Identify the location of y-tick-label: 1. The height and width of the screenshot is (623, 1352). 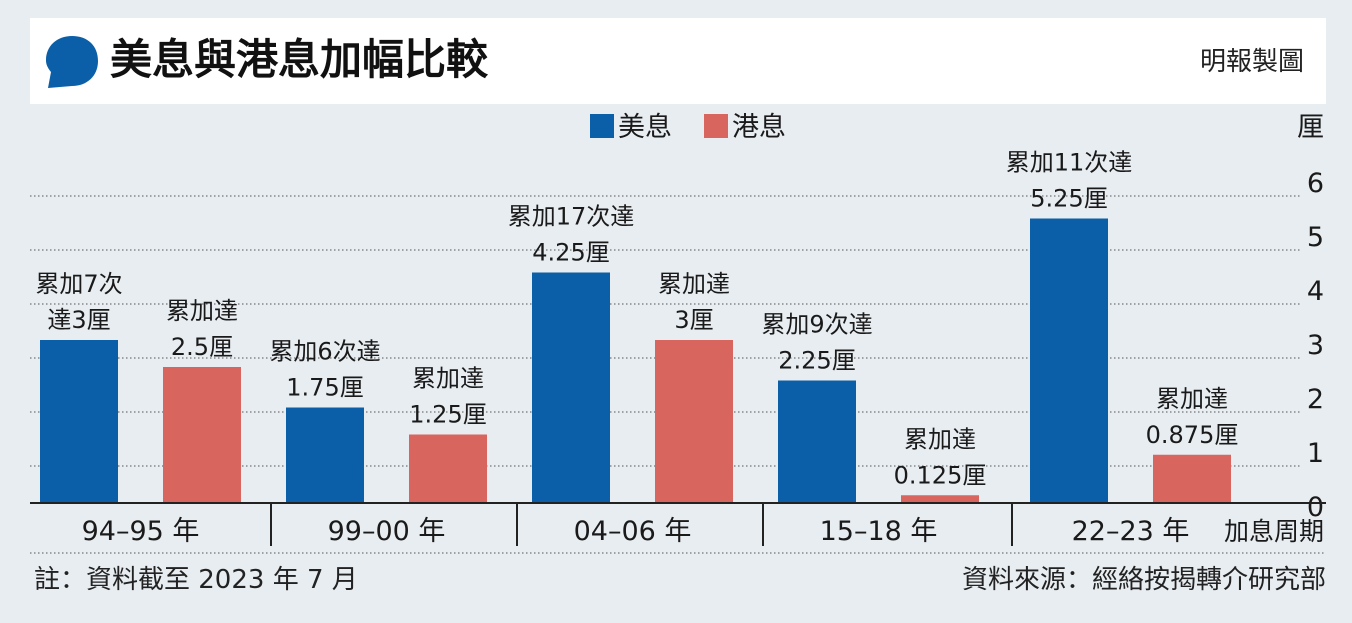
(1315, 453).